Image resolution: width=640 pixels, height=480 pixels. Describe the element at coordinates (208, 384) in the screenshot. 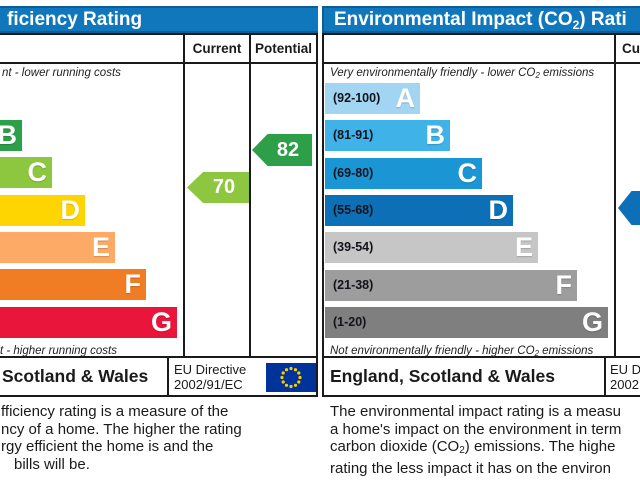

I see `eu-directive-line2: 2002/91/EC` at that location.